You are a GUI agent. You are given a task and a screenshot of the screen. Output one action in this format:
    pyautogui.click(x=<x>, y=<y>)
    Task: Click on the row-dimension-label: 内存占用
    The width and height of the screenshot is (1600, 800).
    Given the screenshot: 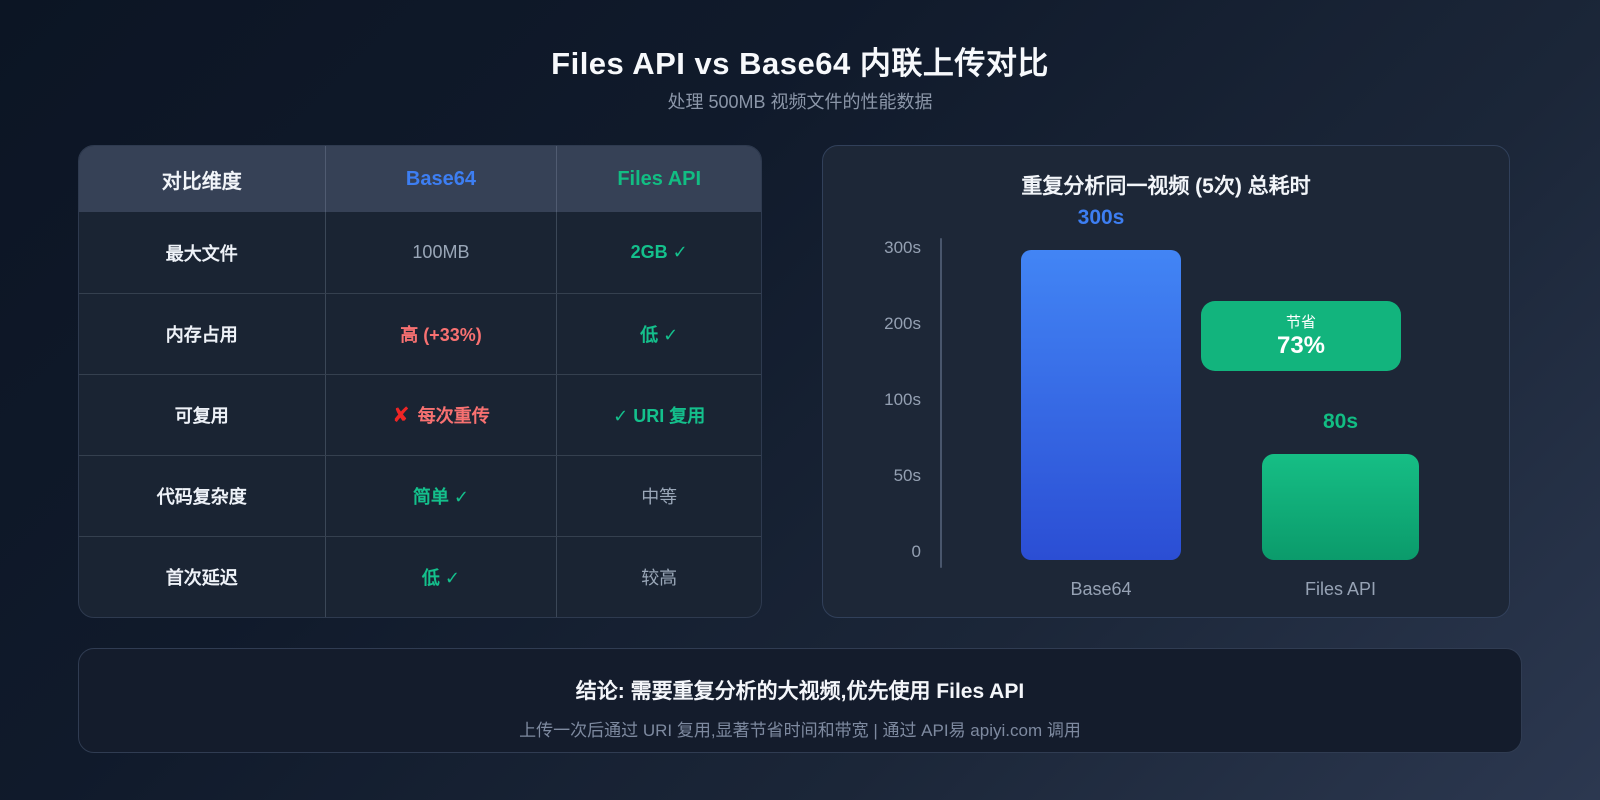 What is the action you would take?
    pyautogui.click(x=201, y=335)
    